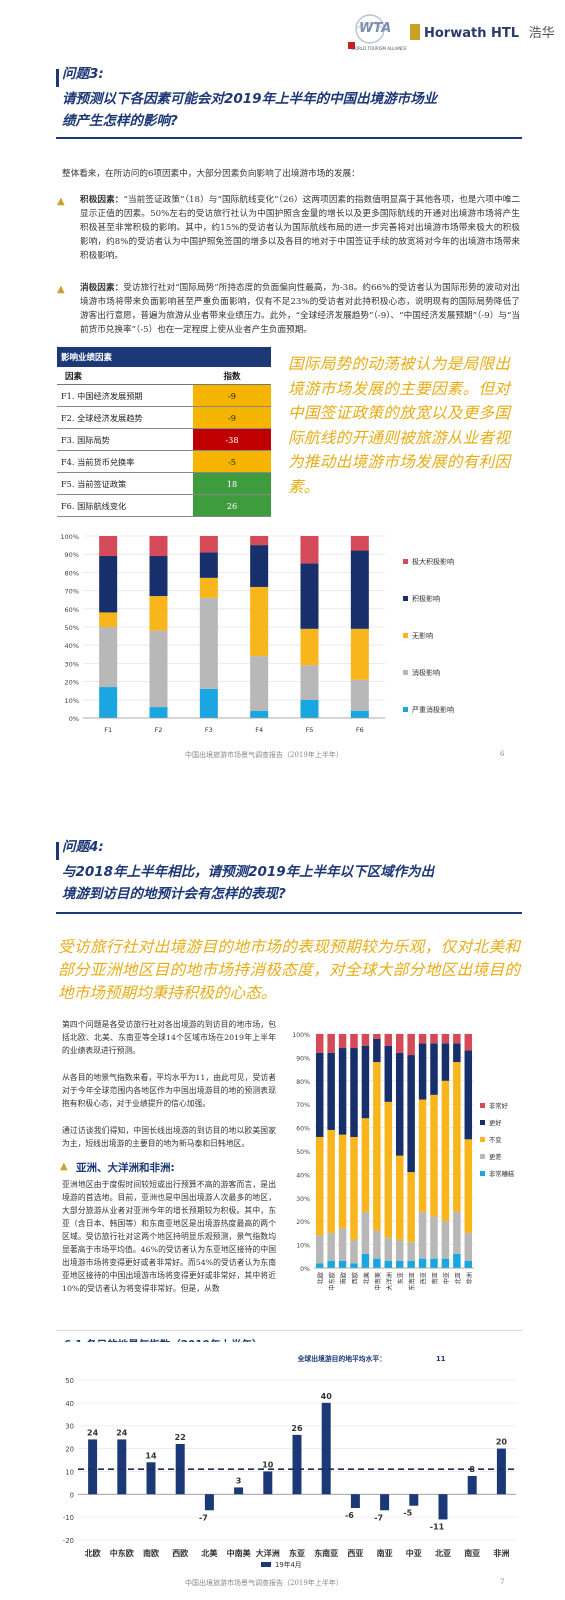 The width and height of the screenshot is (565, 1600). I want to click on data-label: 24, so click(93, 1432).